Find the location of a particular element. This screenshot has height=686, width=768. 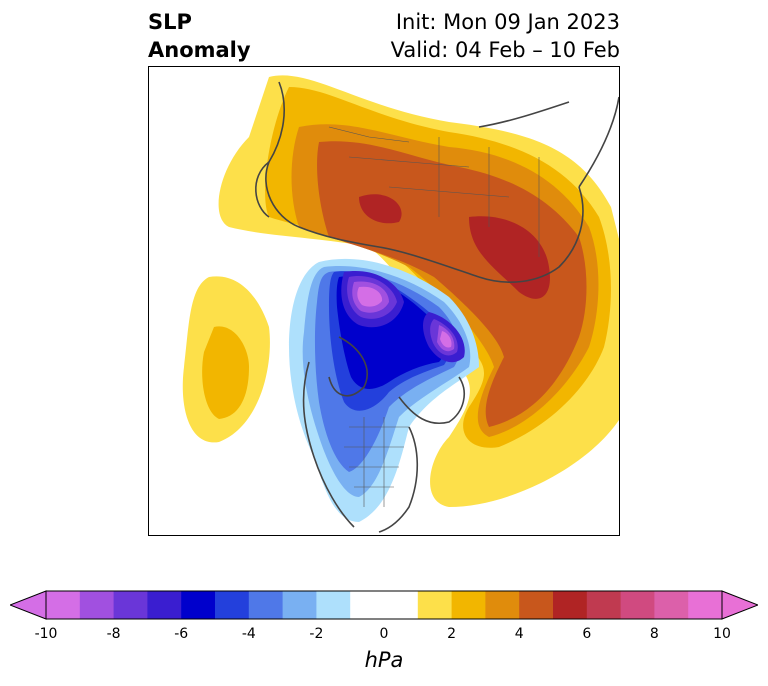

colorbar is located at coordinates (384, 605).